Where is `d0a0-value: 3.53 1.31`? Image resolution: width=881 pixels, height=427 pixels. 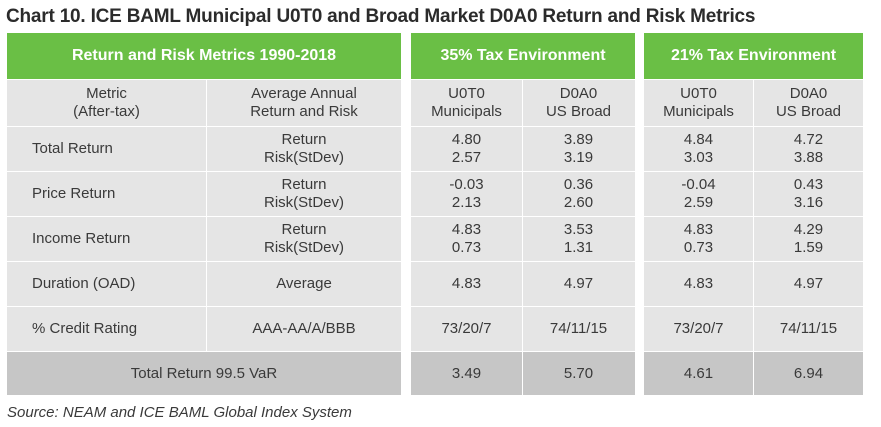
d0a0-value: 3.53 1.31 is located at coordinates (578, 239).